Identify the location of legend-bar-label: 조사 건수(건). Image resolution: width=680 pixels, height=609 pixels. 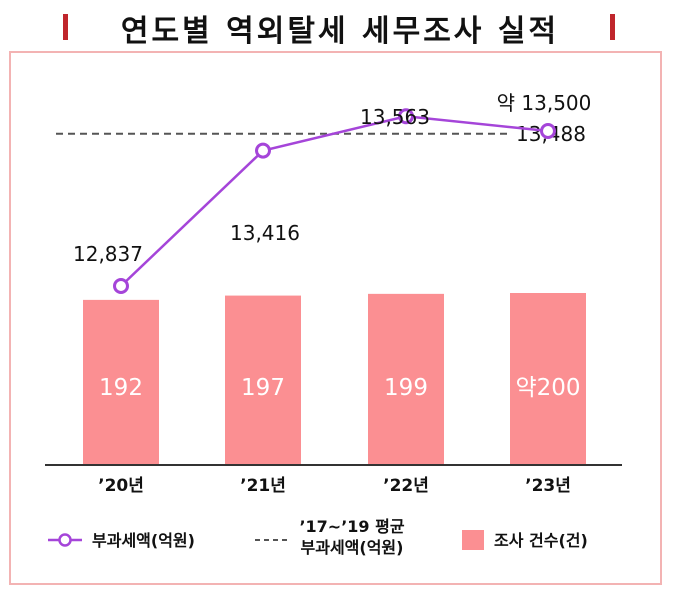
(541, 540).